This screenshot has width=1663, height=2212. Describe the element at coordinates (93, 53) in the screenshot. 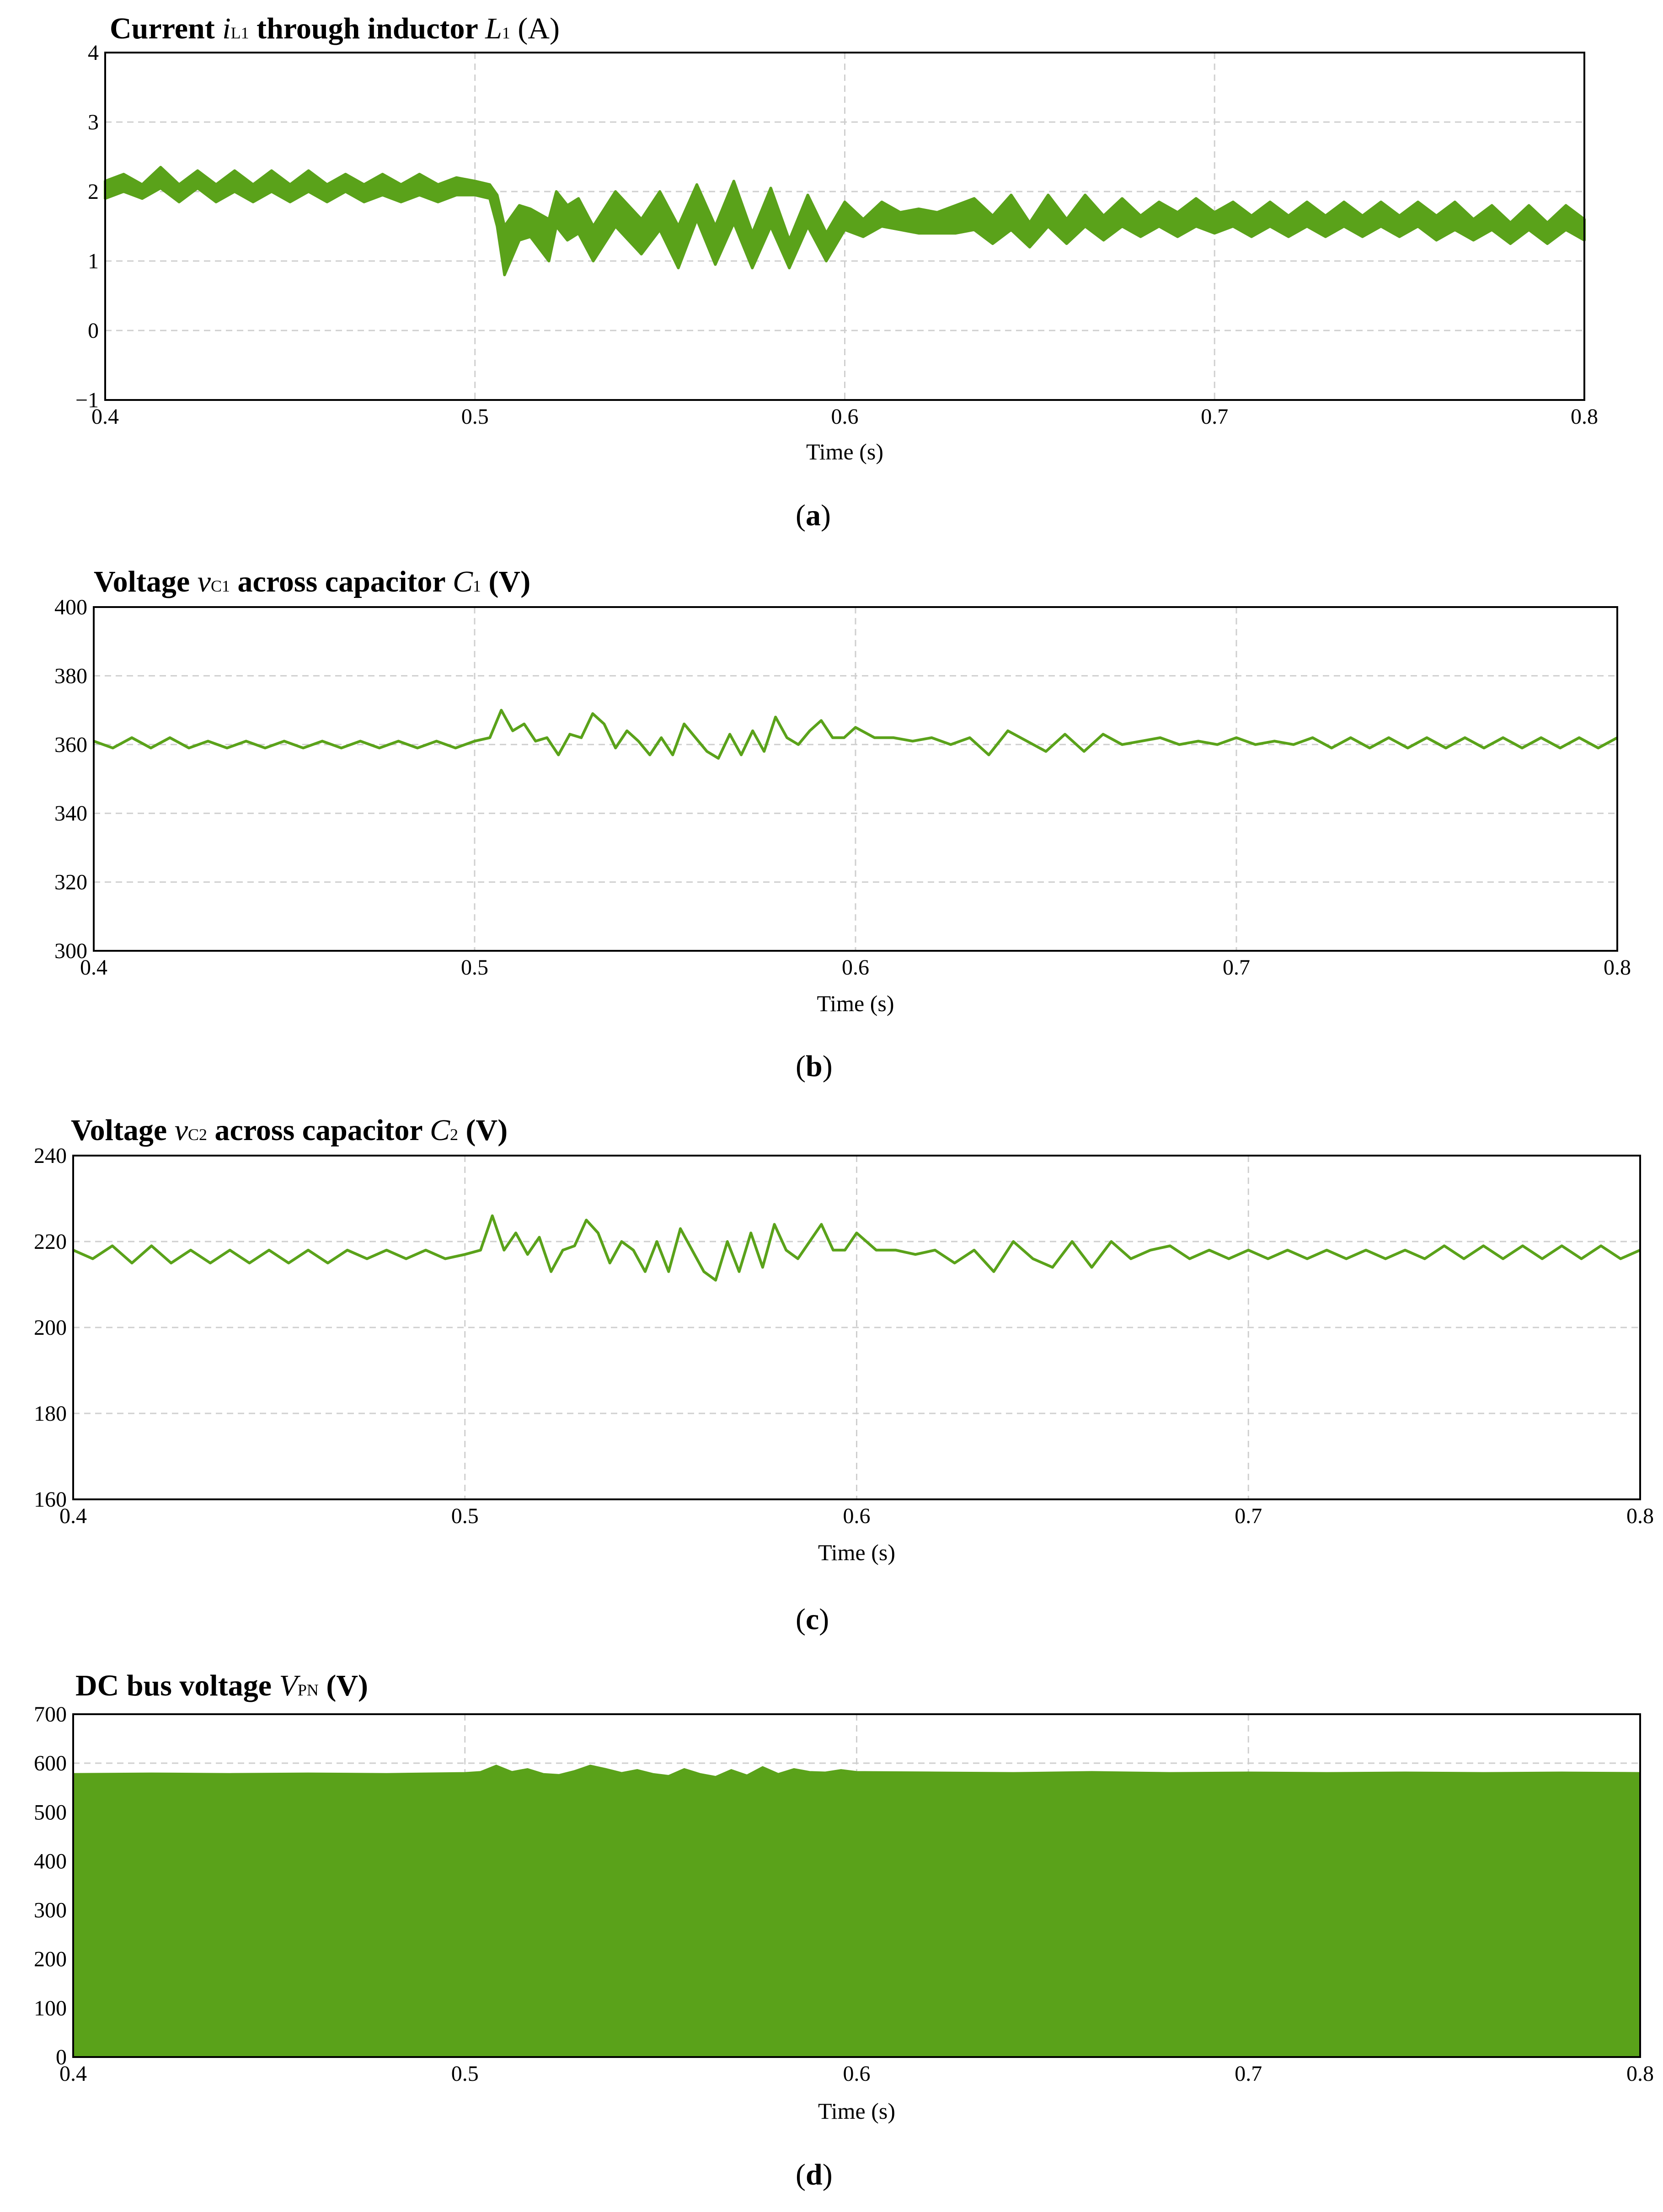

I see `y-tick-label: 4` at that location.